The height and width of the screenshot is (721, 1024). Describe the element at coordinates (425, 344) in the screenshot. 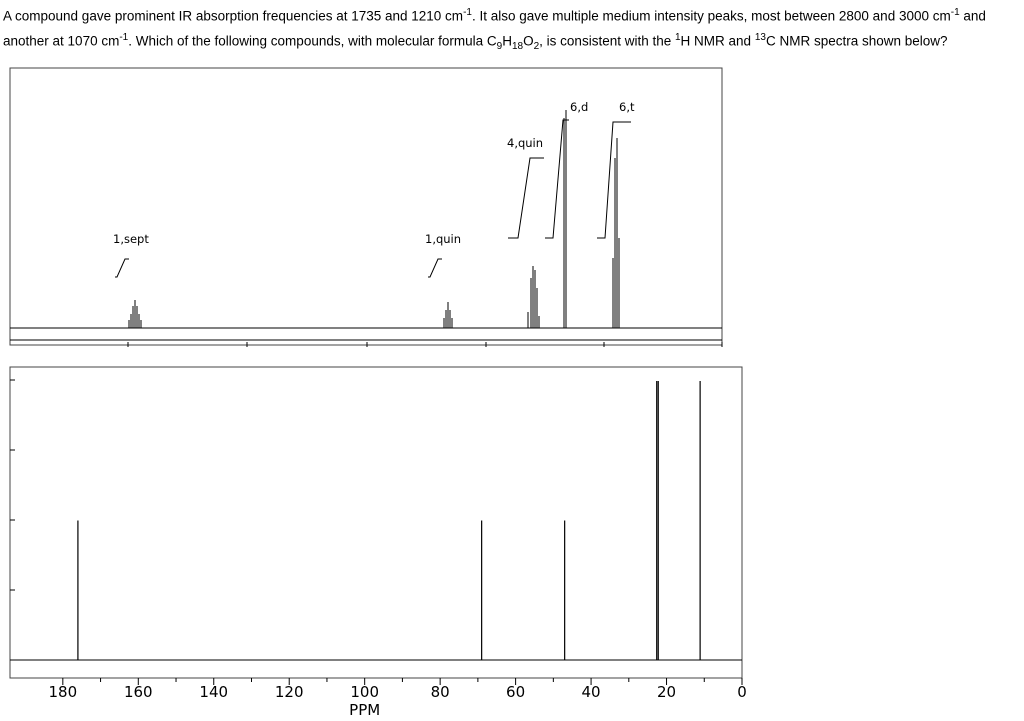

I see `h-ticks` at that location.